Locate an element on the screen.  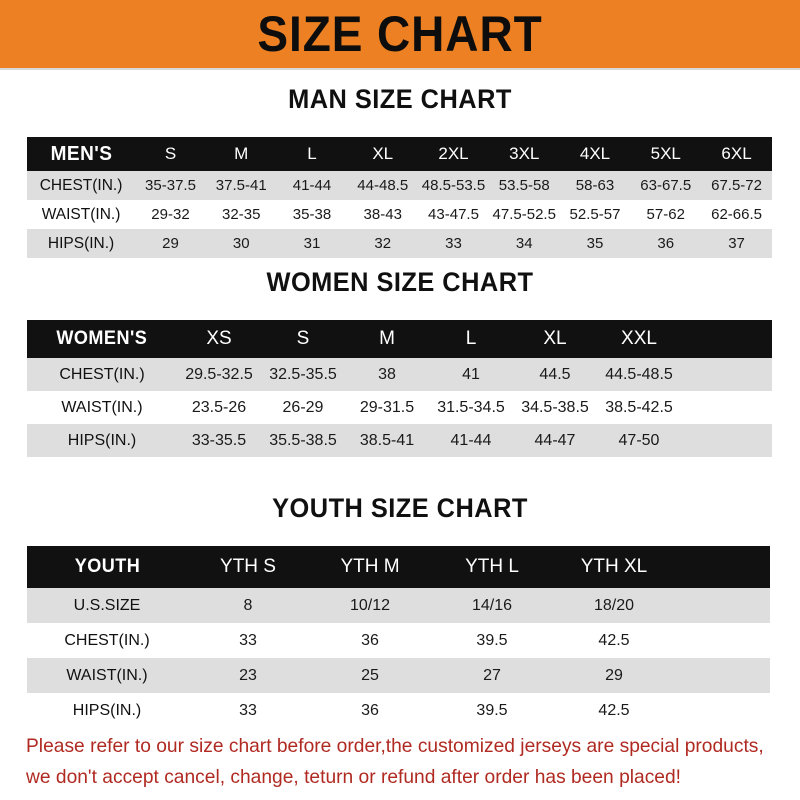
men-hips-label: HIPS(IN.) is located at coordinates (81, 243).